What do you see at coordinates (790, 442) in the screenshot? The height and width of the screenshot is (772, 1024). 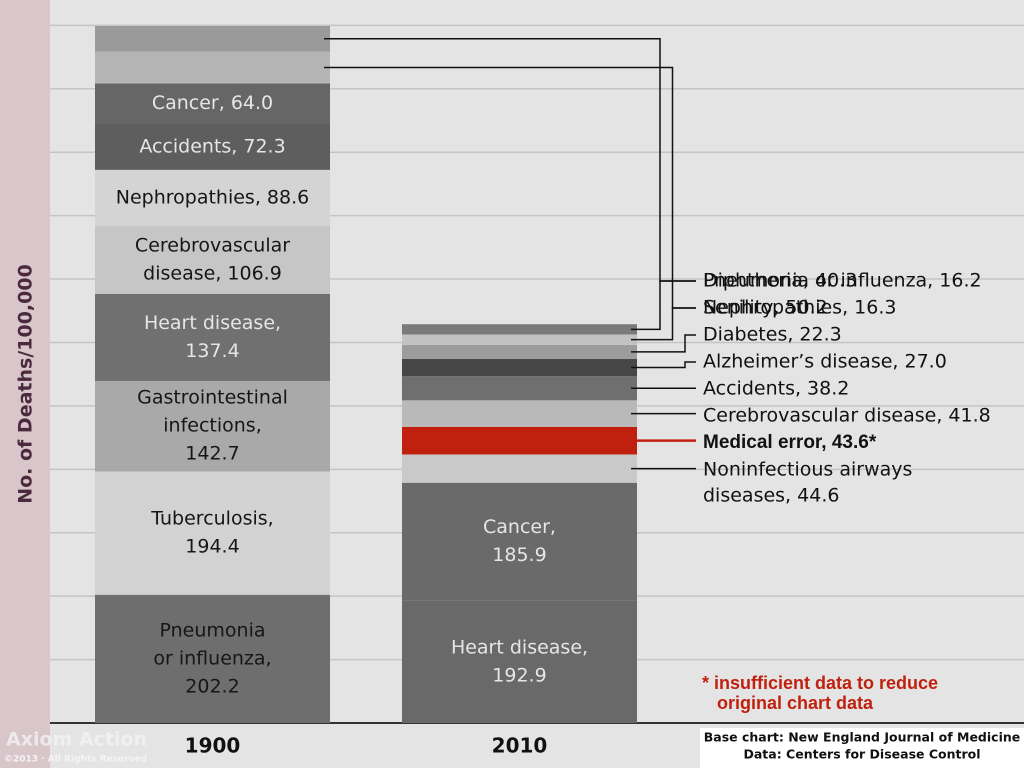 I see `segment-label: Medical error, 43.6*` at bounding box center [790, 442].